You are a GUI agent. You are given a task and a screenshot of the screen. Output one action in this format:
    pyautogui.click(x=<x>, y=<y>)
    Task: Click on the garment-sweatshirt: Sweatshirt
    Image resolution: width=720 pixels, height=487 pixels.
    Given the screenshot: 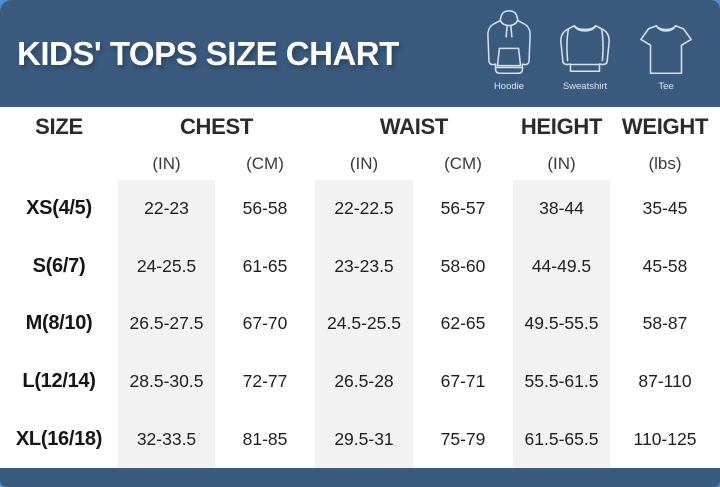 What is the action you would take?
    pyautogui.click(x=585, y=56)
    